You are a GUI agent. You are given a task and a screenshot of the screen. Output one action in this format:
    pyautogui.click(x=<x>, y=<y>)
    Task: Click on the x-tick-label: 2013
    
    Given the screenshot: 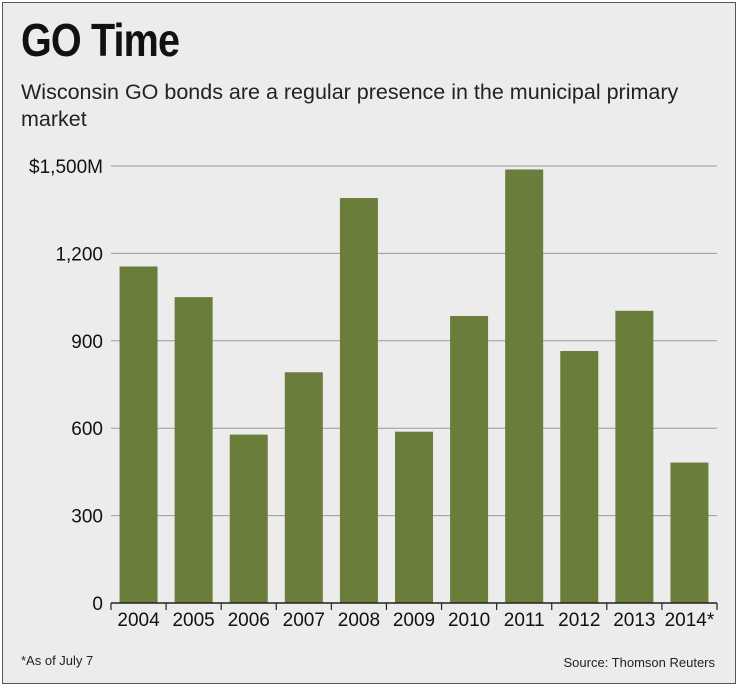 What is the action you would take?
    pyautogui.click(x=634, y=620)
    